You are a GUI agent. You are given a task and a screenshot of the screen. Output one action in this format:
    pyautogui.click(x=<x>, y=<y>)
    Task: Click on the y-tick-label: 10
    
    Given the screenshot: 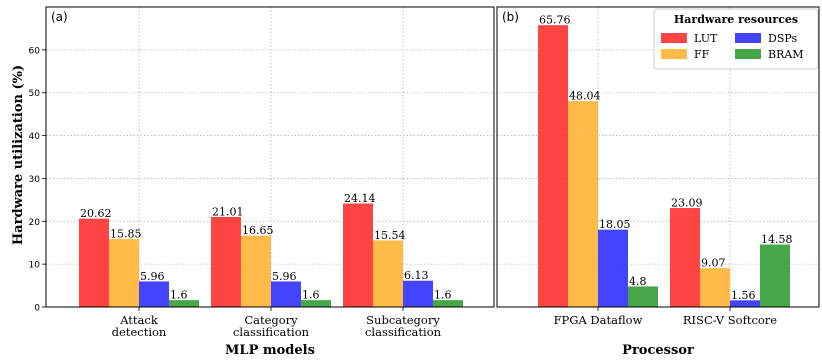 What is the action you would take?
    pyautogui.click(x=35, y=266)
    